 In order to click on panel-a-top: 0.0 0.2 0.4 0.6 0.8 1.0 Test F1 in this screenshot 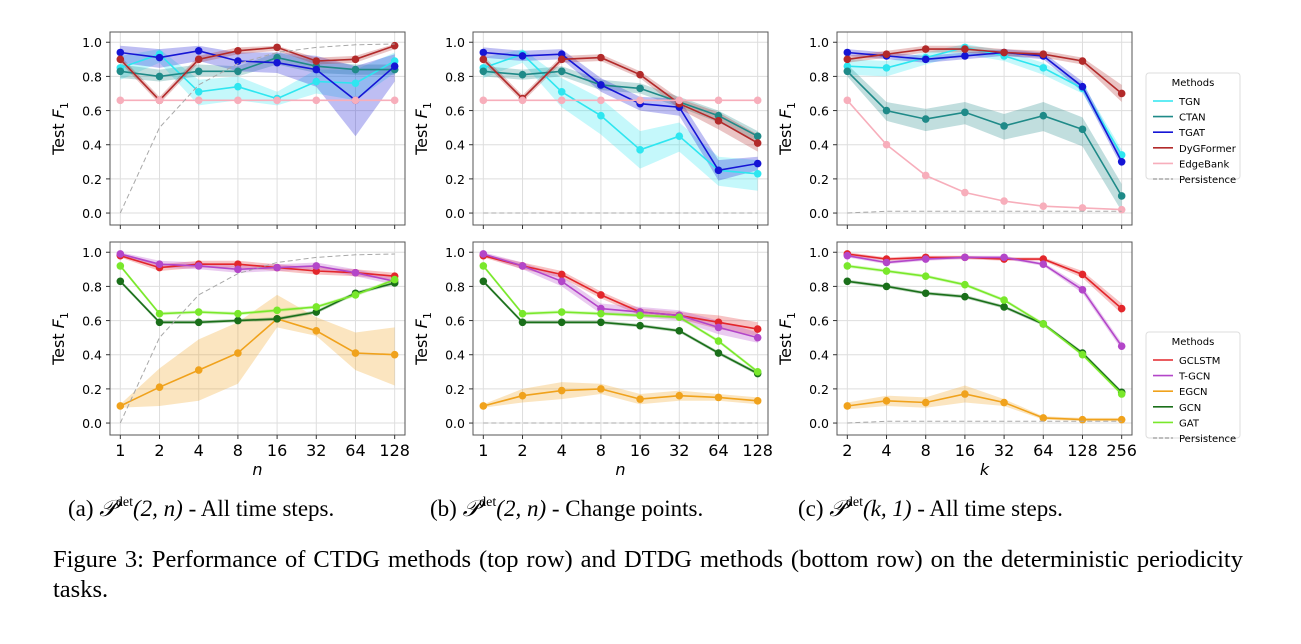, I will do `click(227, 130)`.